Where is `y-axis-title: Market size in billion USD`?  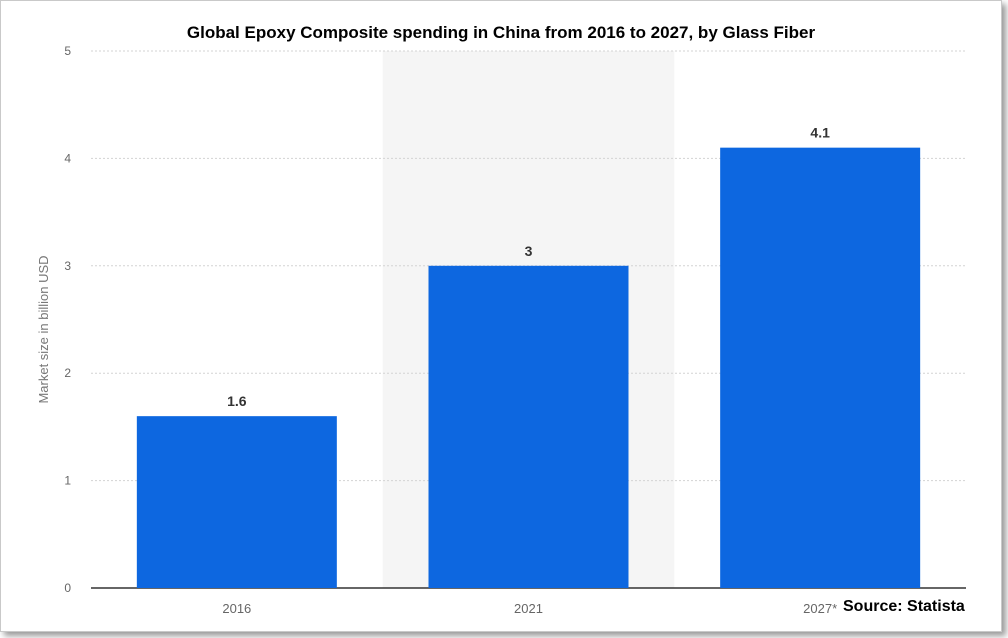
y-axis-title: Market size in billion USD is located at coordinates (43, 329).